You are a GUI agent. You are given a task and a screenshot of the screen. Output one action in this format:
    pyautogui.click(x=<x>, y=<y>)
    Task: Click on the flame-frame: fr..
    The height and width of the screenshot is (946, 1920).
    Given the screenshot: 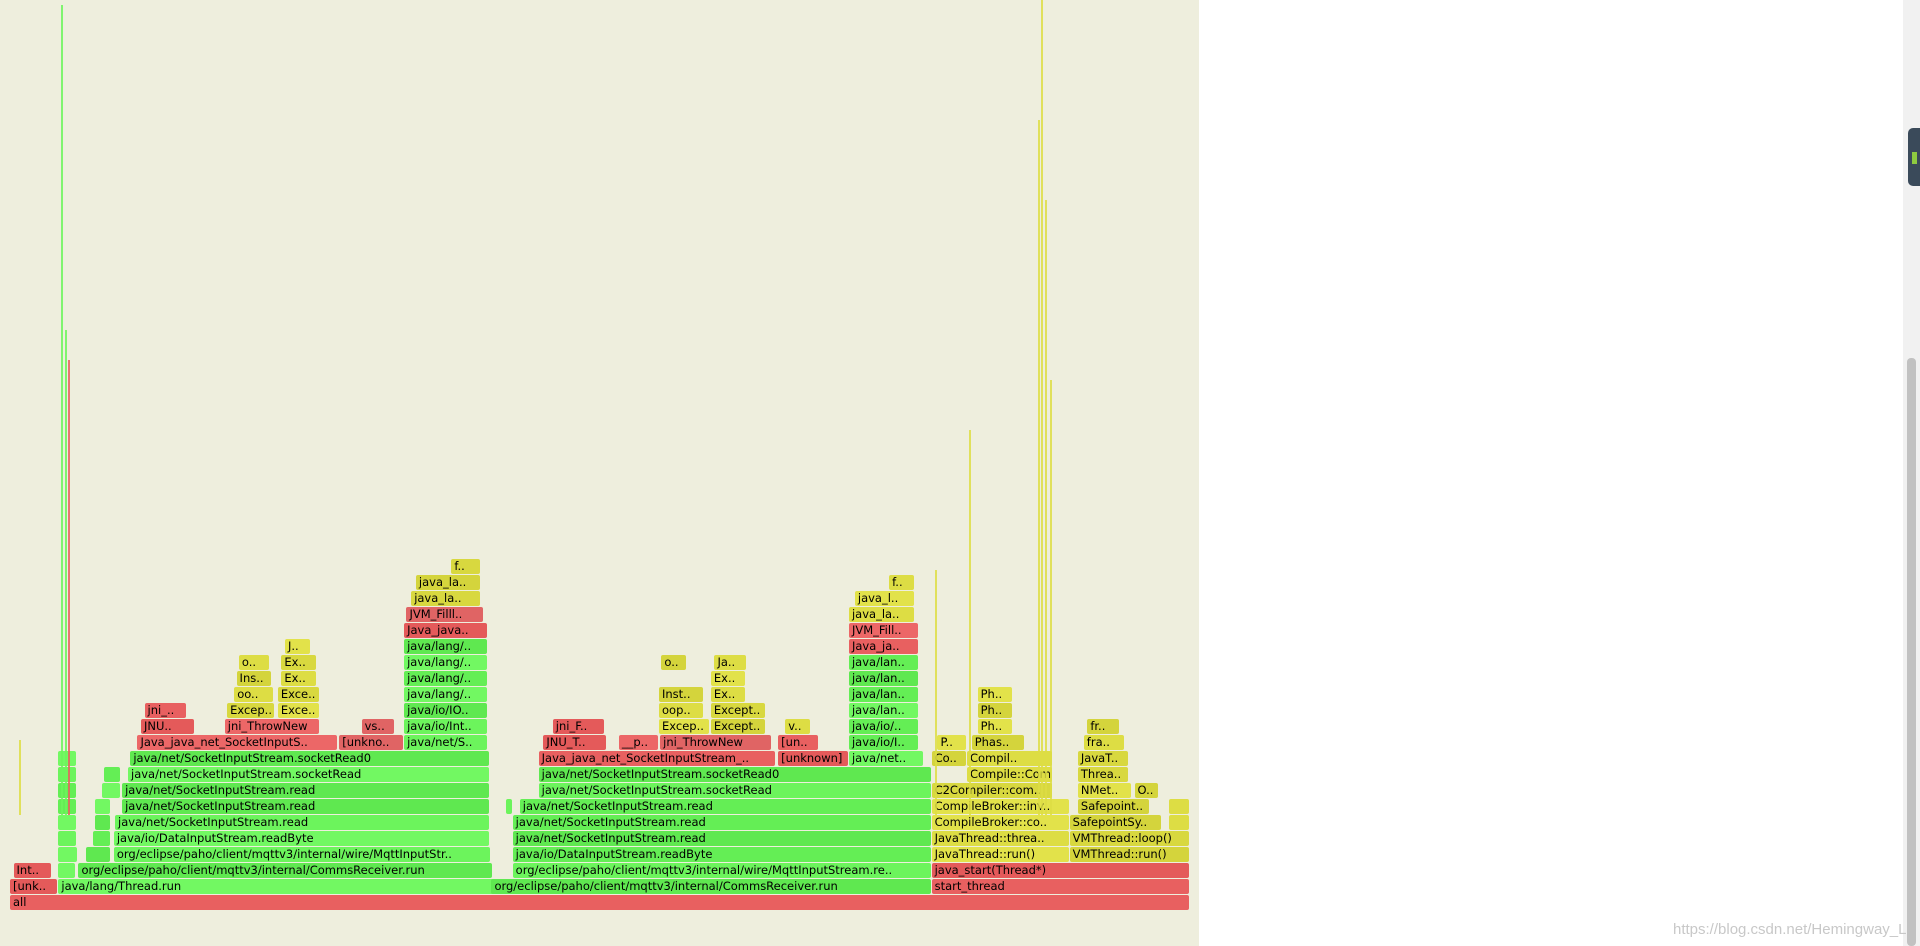 What is the action you would take?
    pyautogui.click(x=1103, y=726)
    